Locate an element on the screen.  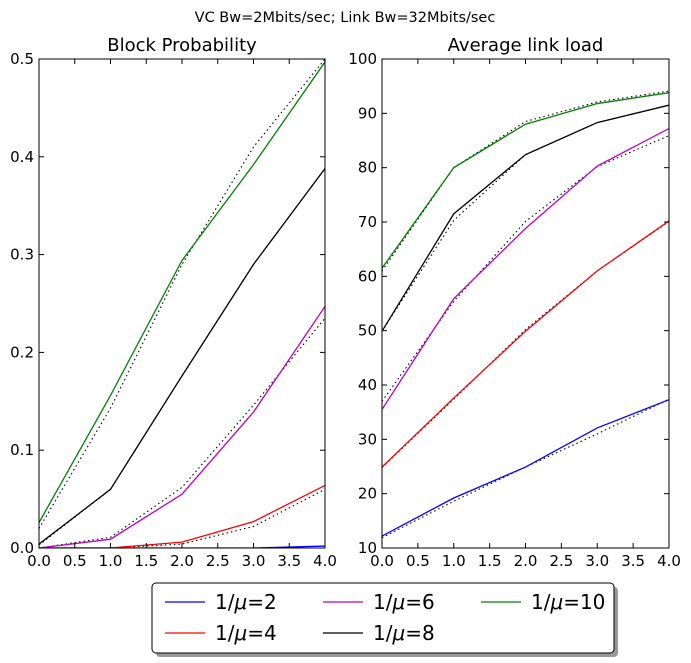
legend-frame is located at coordinates (383, 618).